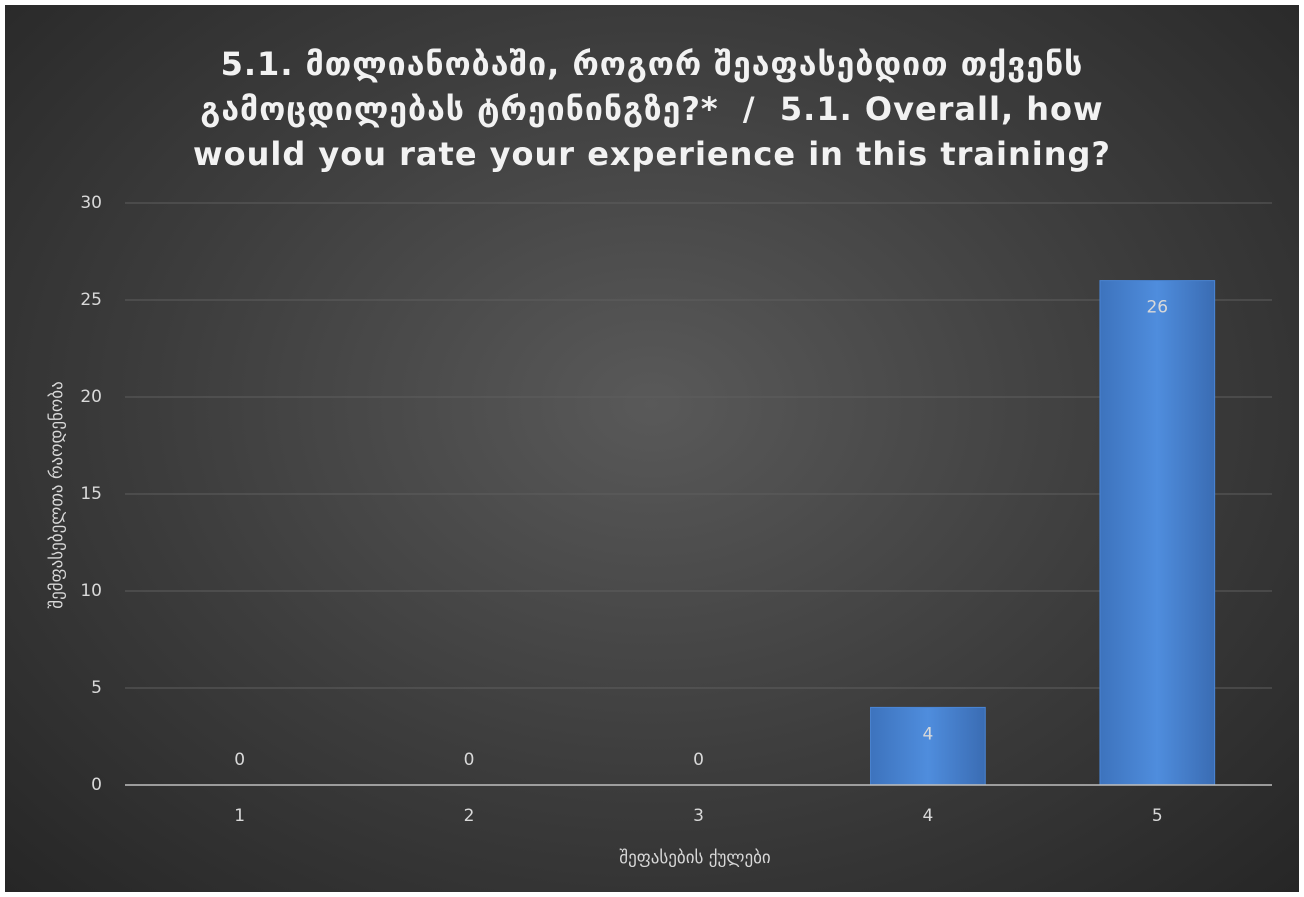 This screenshot has width=1304, height=897. What do you see at coordinates (698, 816) in the screenshot?
I see `x-tick-label: 3` at bounding box center [698, 816].